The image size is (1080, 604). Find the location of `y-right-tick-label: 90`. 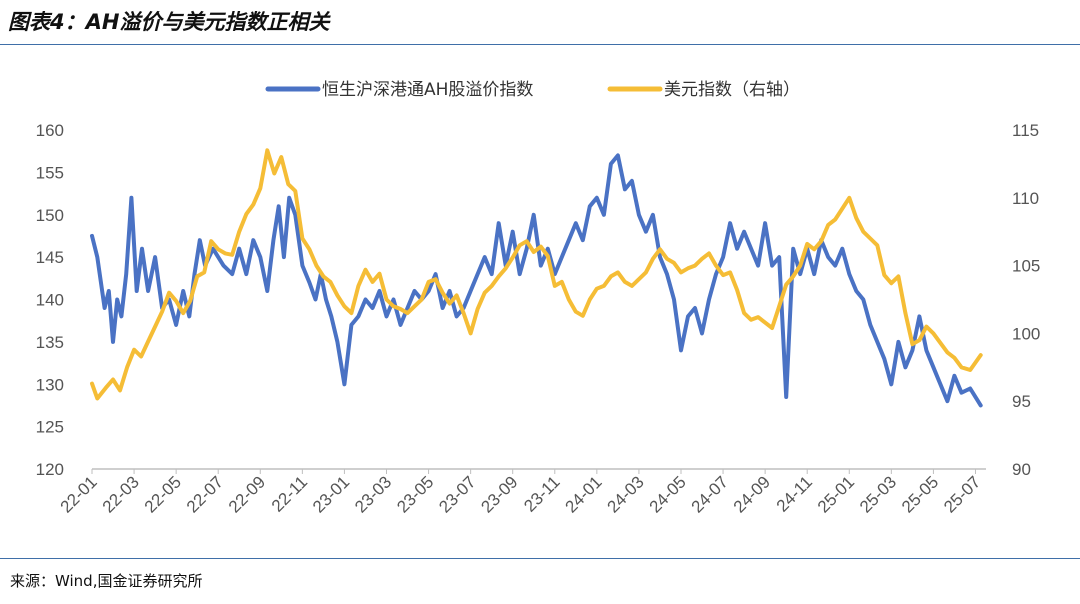

y-right-tick-label: 90 is located at coordinates (1021, 469).